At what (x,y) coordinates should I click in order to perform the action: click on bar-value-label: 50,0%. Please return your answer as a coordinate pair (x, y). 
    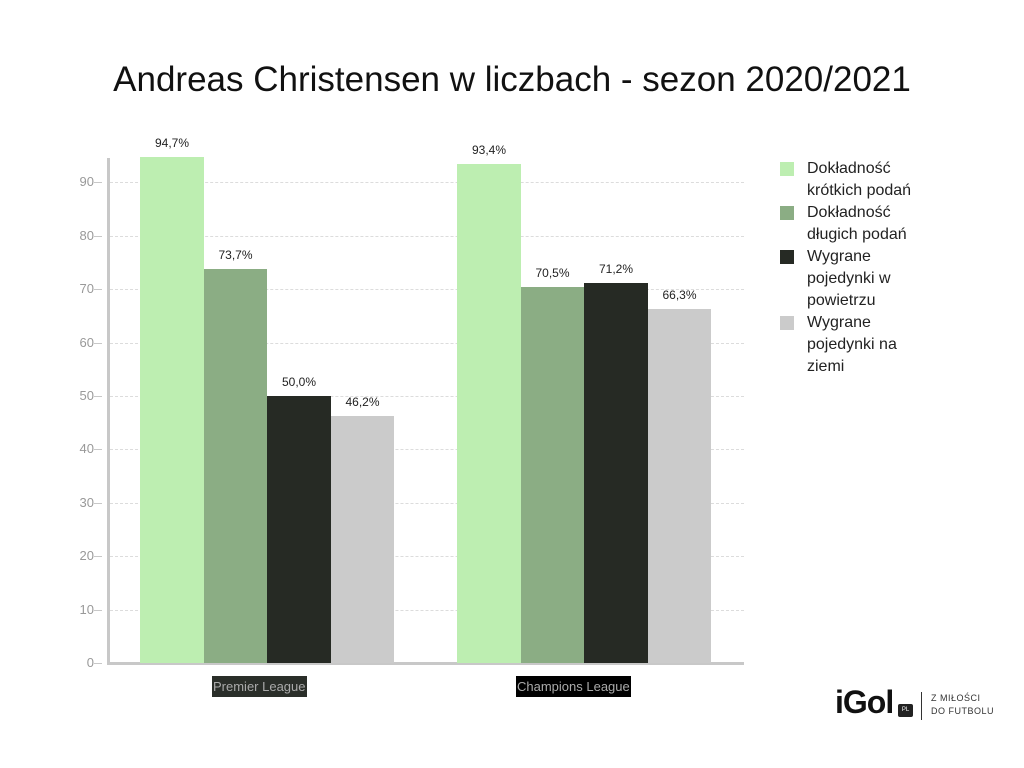
    Looking at the image, I should click on (299, 382).